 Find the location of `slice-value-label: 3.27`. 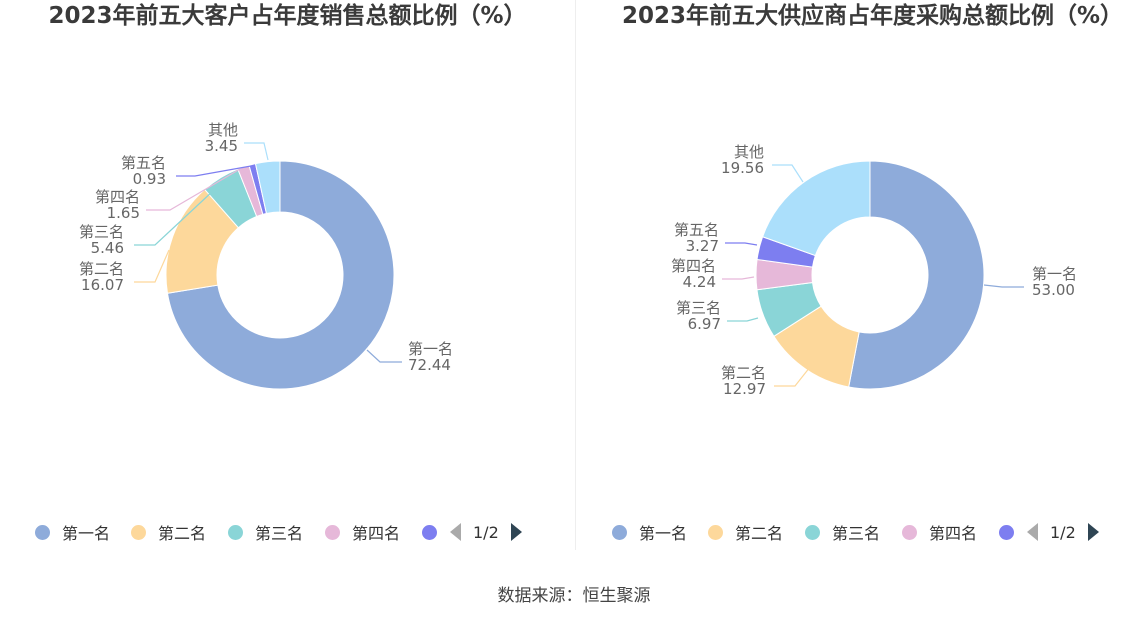

slice-value-label: 3.27 is located at coordinates (702, 246).